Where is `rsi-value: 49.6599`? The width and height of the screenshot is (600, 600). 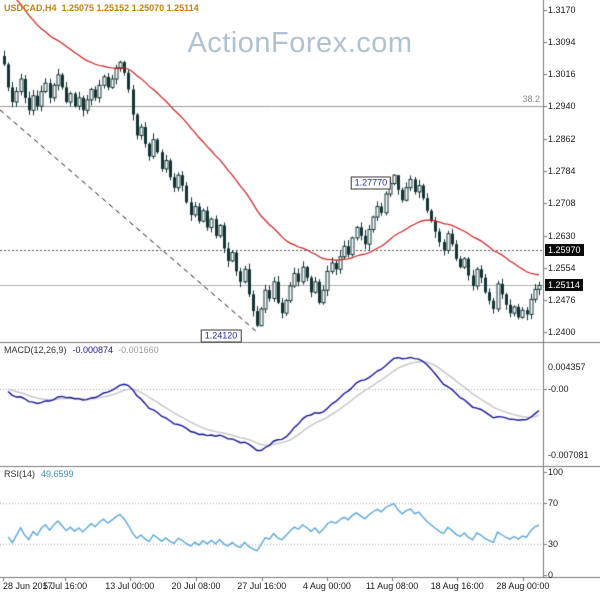
rsi-value: 49.6599 is located at coordinates (57, 474).